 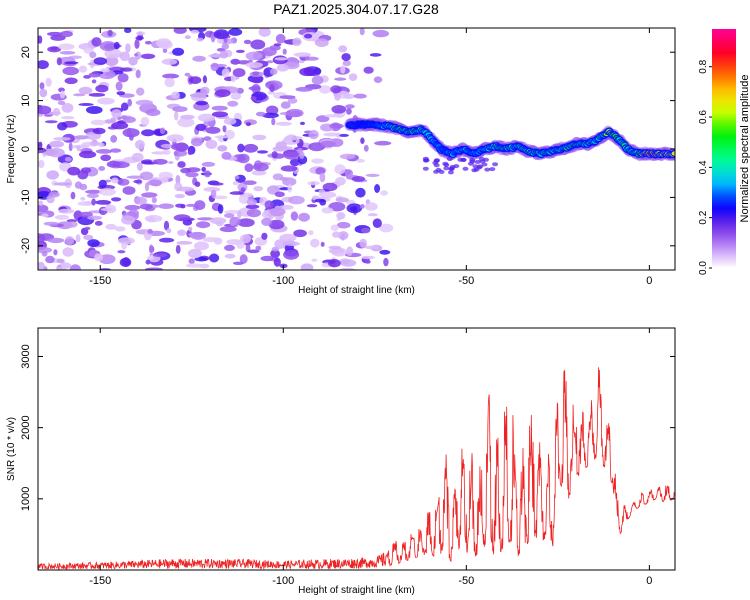 What do you see at coordinates (649, 581) in the screenshot?
I see `snr-xtick-label: 0` at bounding box center [649, 581].